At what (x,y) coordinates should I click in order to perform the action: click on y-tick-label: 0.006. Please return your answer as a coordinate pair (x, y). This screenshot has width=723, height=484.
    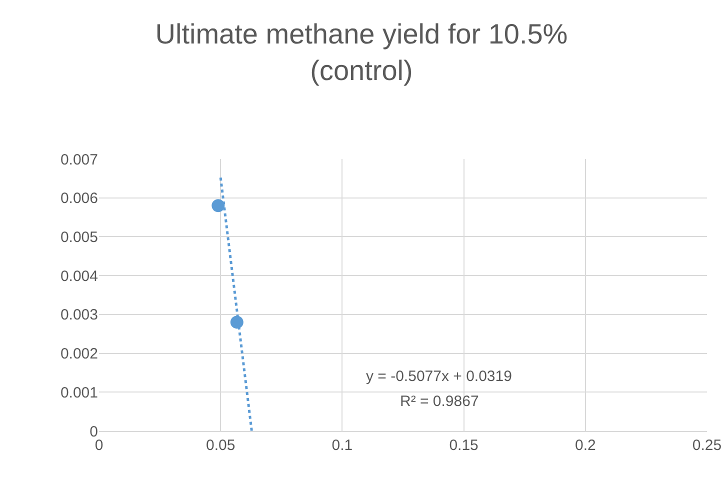
    Looking at the image, I should click on (79, 199).